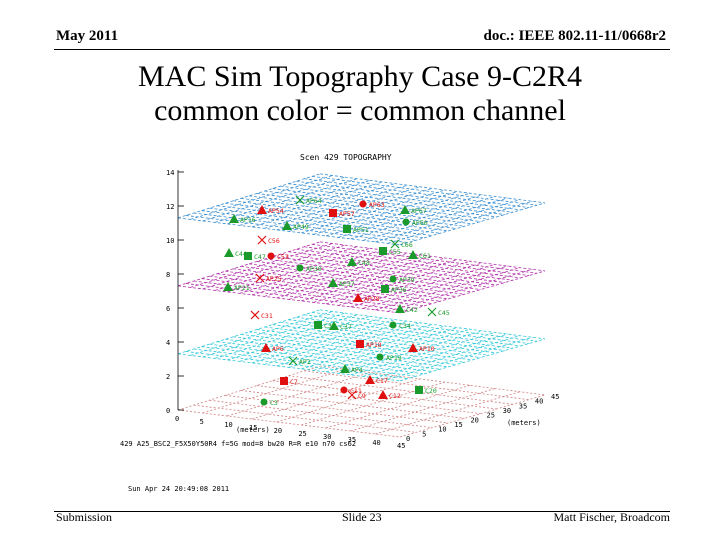 The height and width of the screenshot is (540, 720). Describe the element at coordinates (401, 446) in the screenshot. I see `x-tick-label: 45` at that location.